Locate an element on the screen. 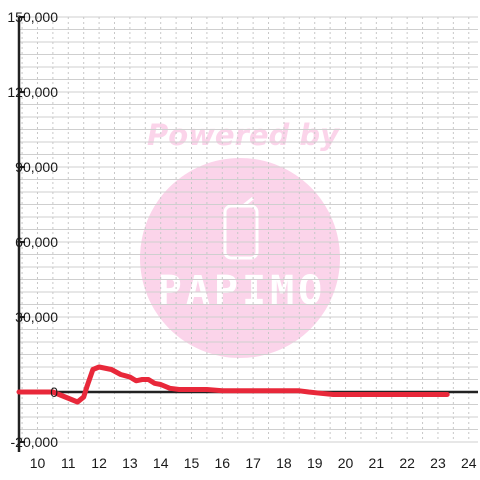 Image resolution: width=480 pixels, height=480 pixels. x-tick-label: 16 is located at coordinates (223, 463).